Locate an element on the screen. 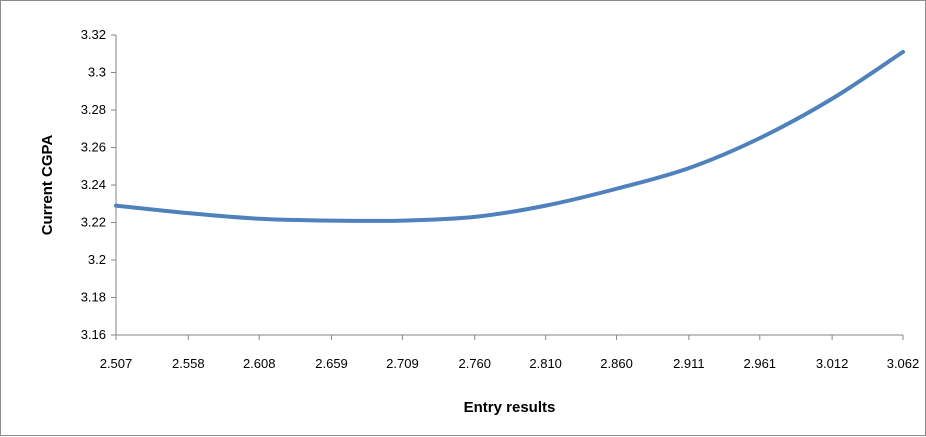  y-axis: 3.16 3.18 3.2 3.22 3.24 3.26 3.28 3.3 3.32 is located at coordinates (99, 184).